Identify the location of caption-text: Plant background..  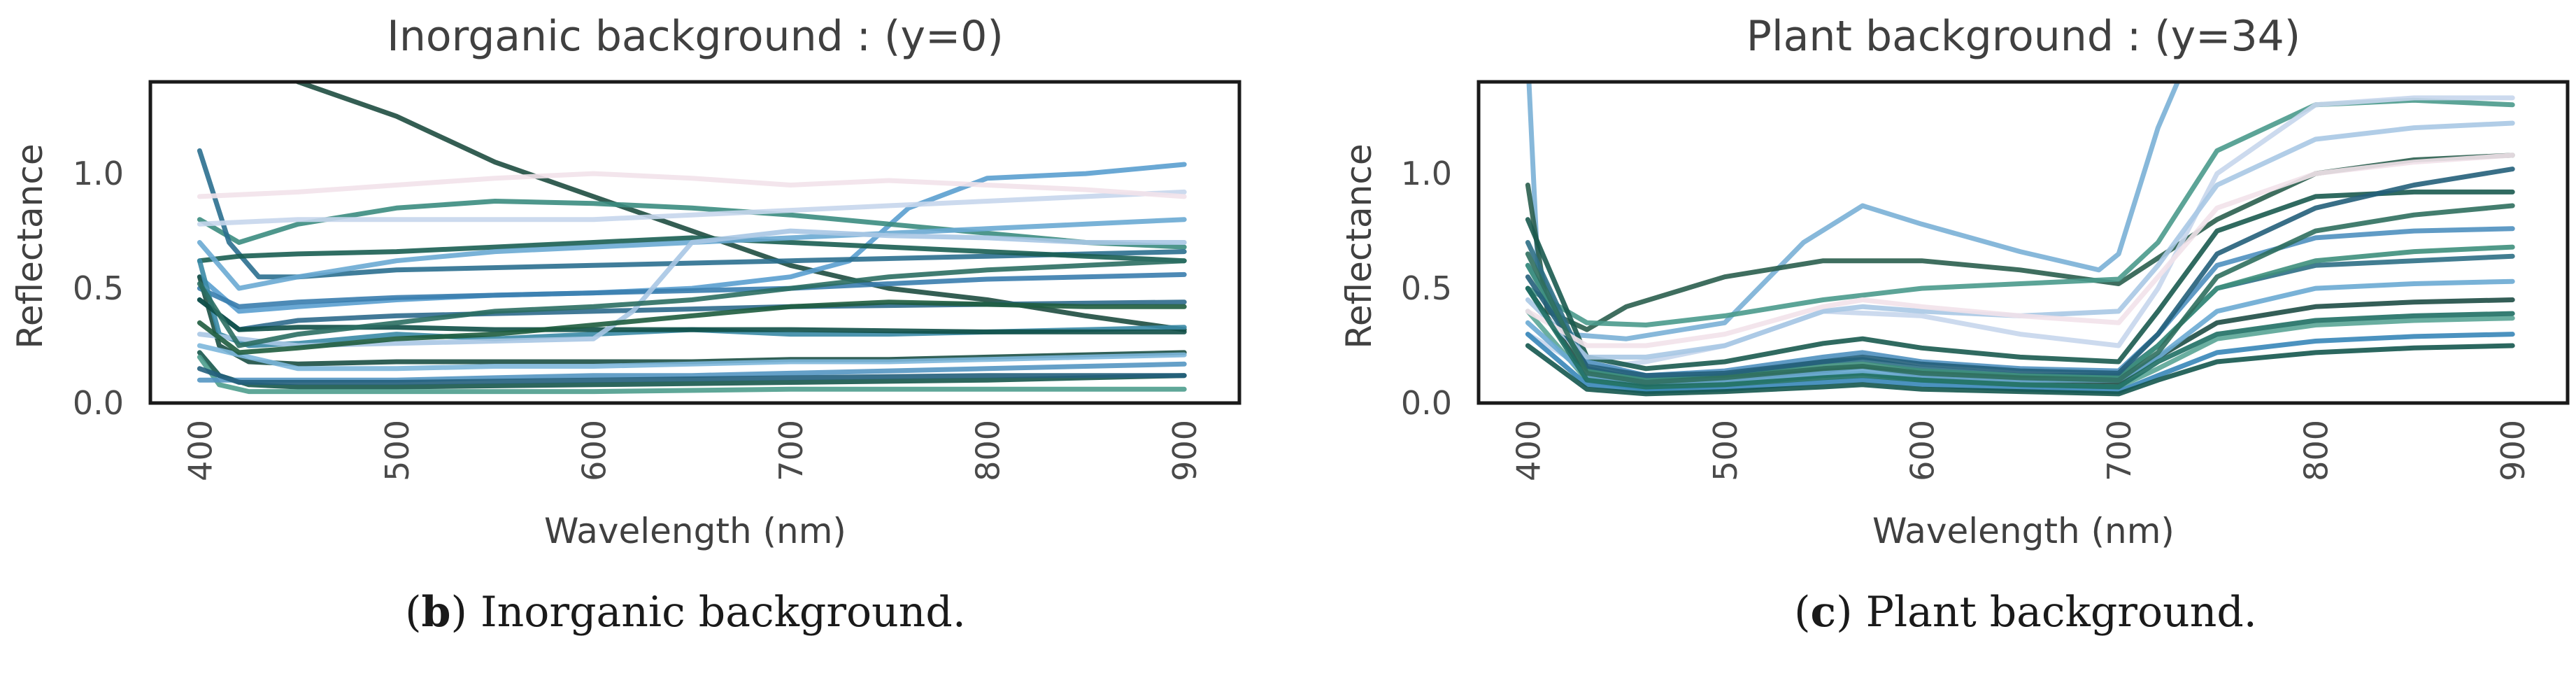
(2054, 612).